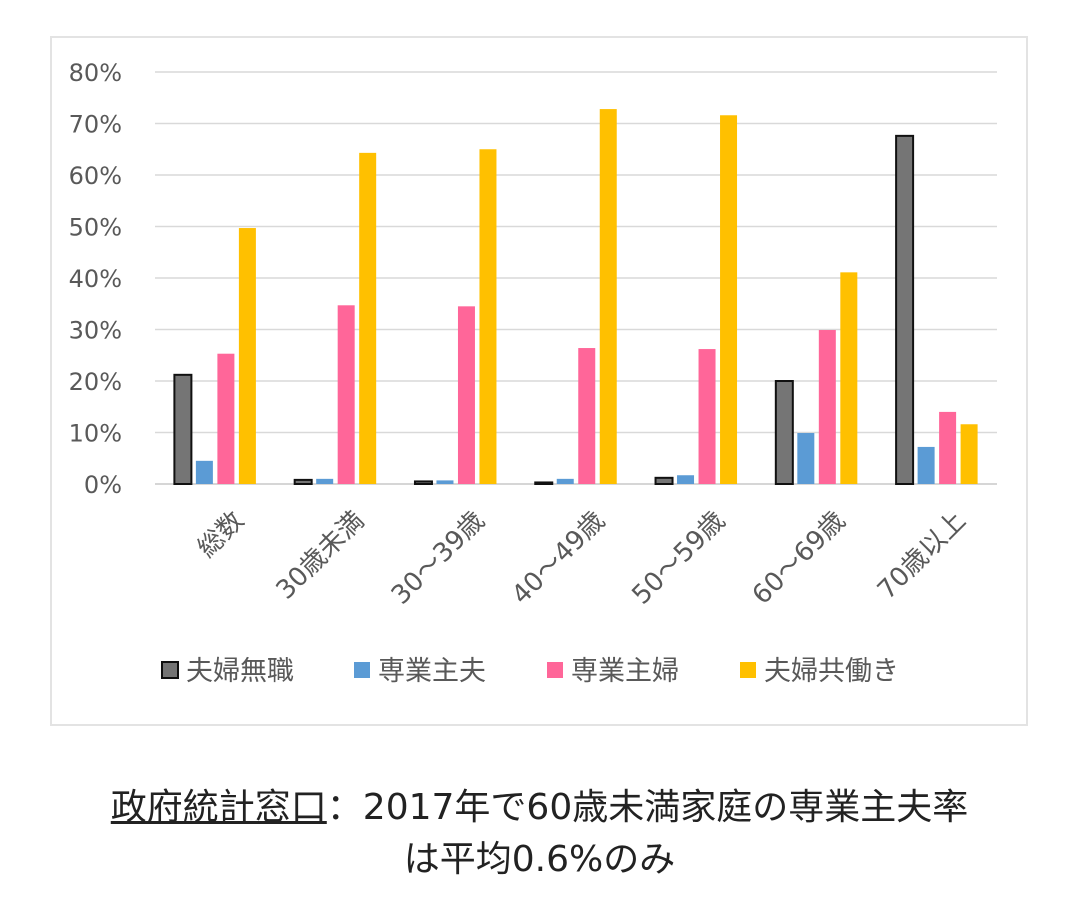  I want to click on x-tick-label: 50～59歳, so click(678, 558).